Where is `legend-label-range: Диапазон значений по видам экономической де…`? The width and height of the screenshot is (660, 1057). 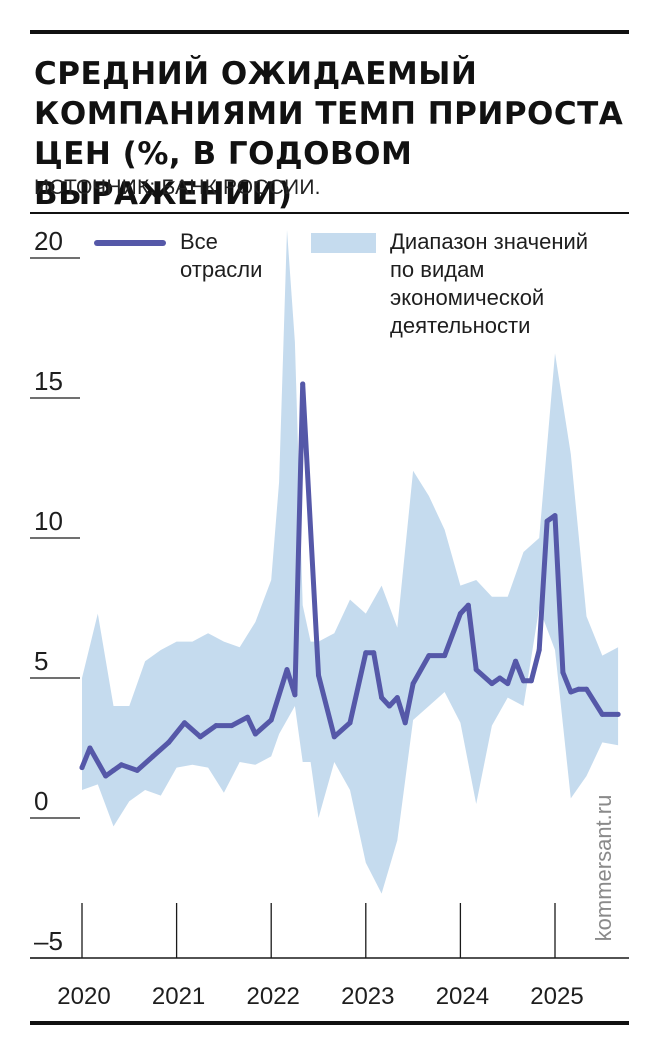
legend-label-range: Диапазон значений по видам экономической де… is located at coordinates (489, 284).